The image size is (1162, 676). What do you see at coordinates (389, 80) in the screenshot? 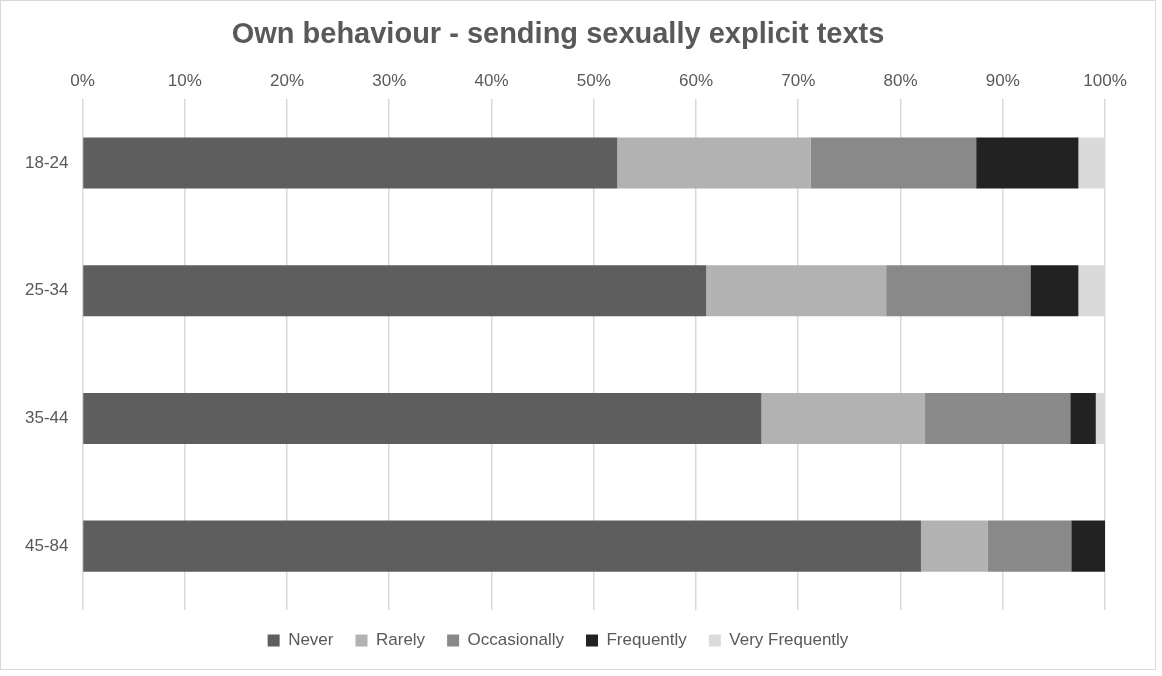
I see `x-tick-label: 30%` at bounding box center [389, 80].